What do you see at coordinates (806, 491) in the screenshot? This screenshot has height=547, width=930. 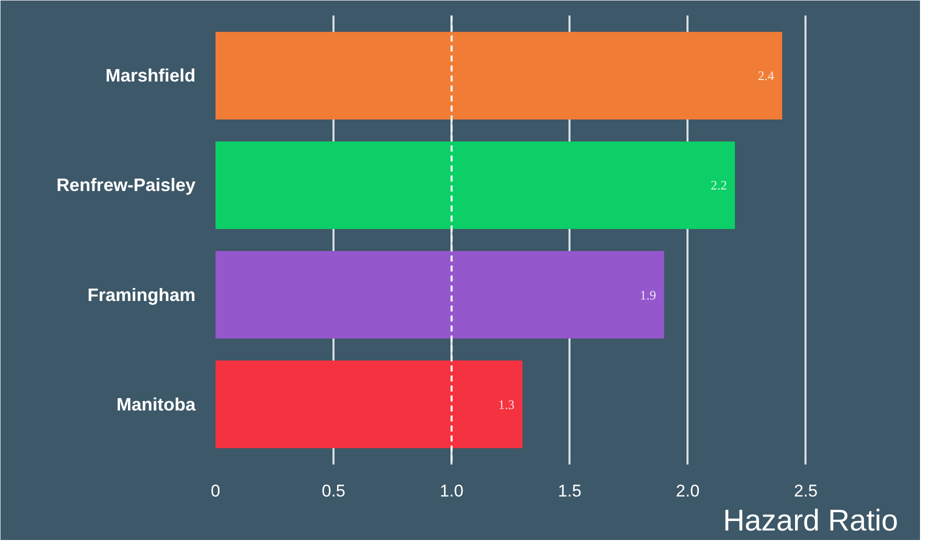 I see `x-tick-label: 2.5` at bounding box center [806, 491].